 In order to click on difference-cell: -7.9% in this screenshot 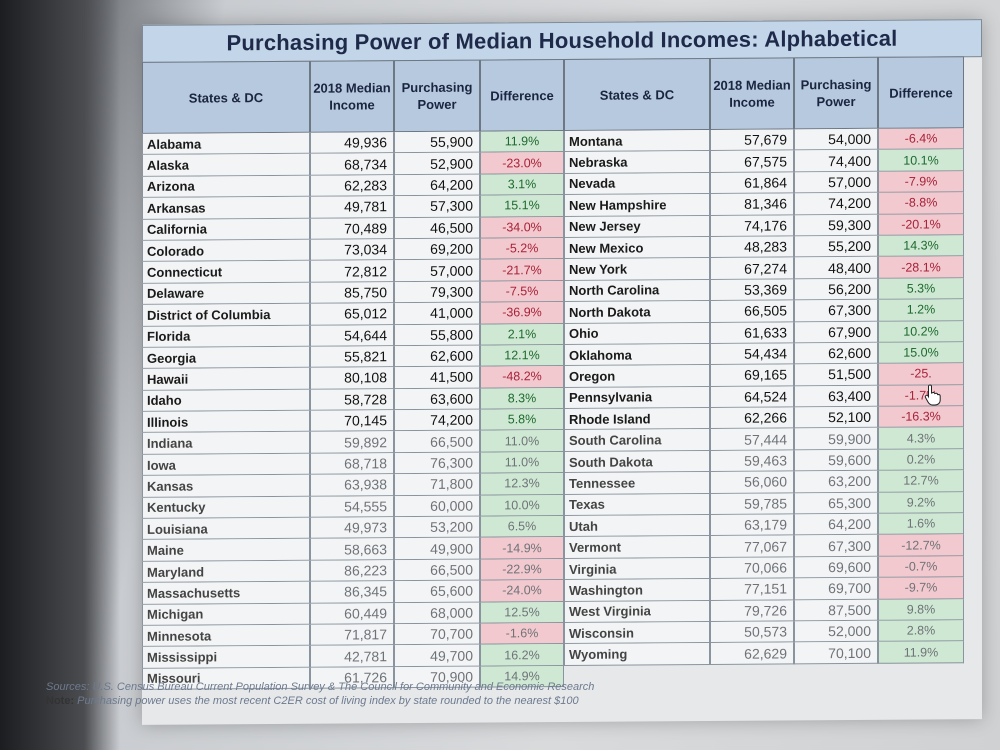, I will do `click(921, 181)`.